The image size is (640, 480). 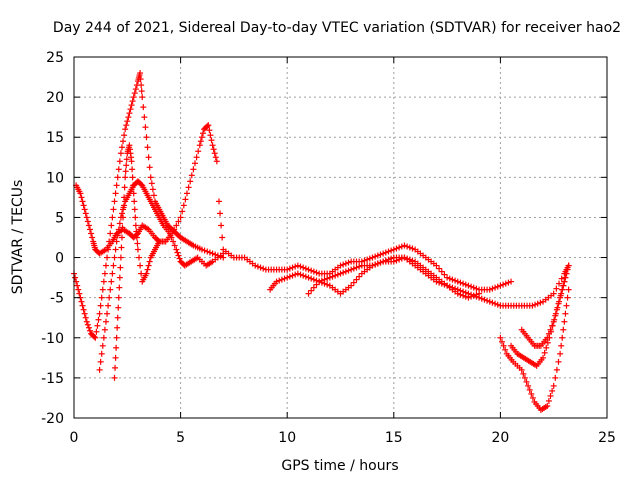 What do you see at coordinates (55, 98) in the screenshot?
I see `y-tick-label: 20` at bounding box center [55, 98].